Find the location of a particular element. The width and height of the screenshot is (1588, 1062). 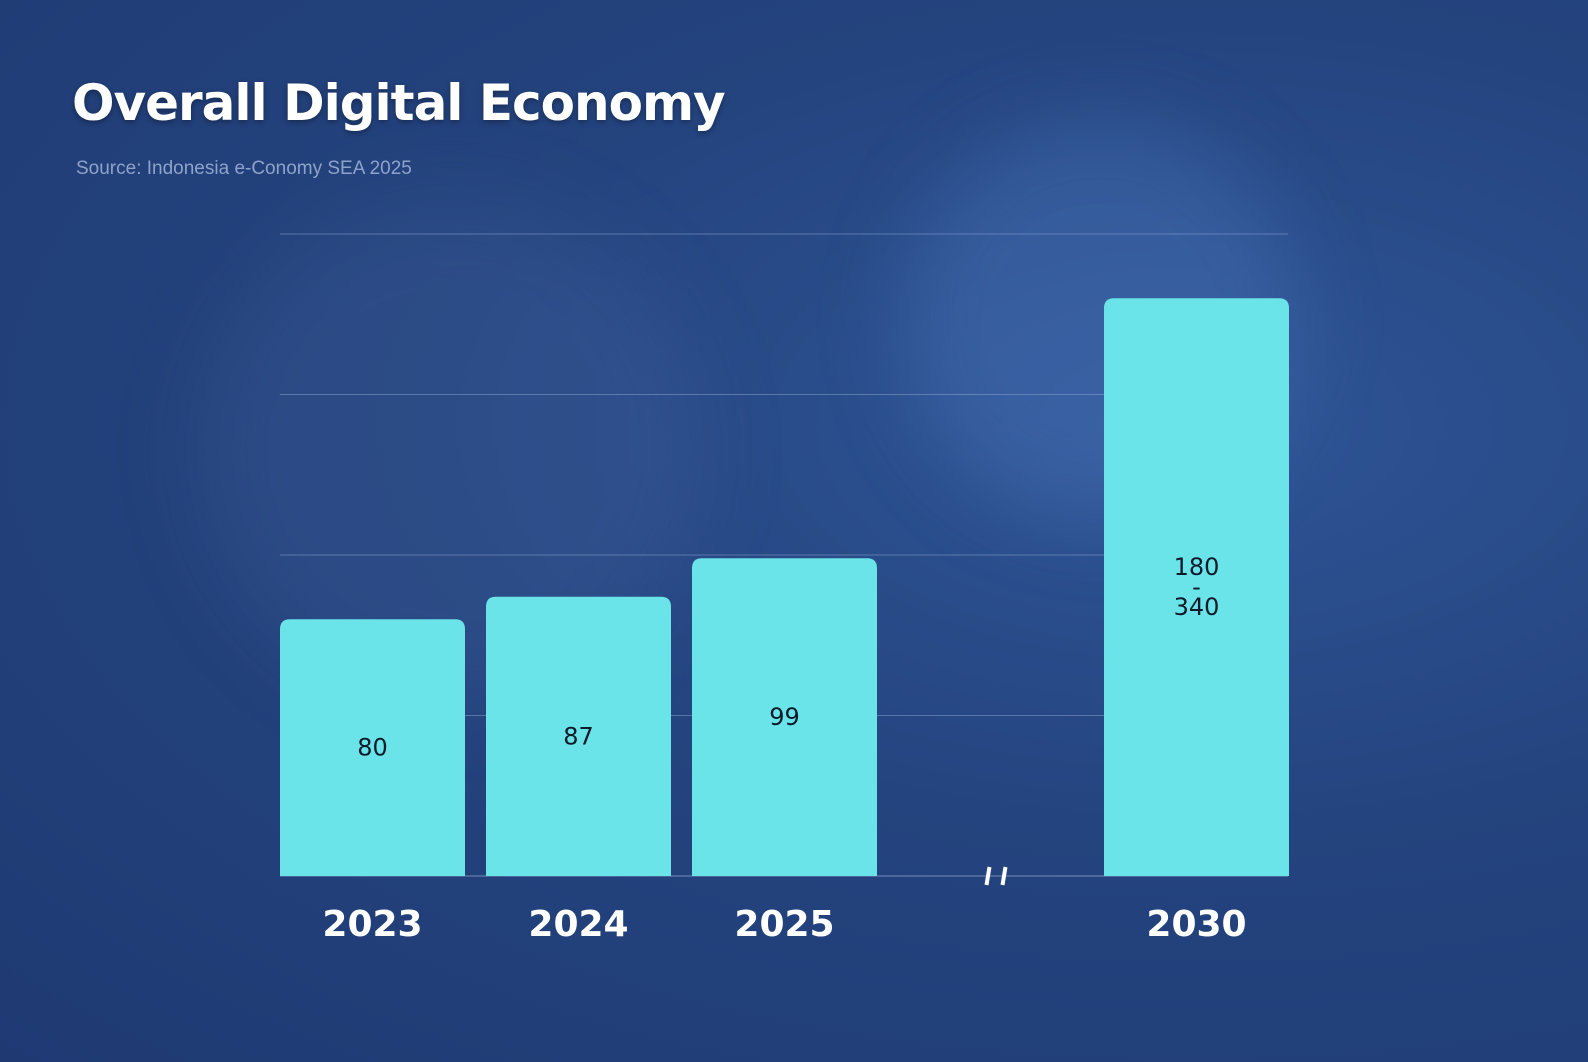

data-label-2030: 340 is located at coordinates (1197, 607).